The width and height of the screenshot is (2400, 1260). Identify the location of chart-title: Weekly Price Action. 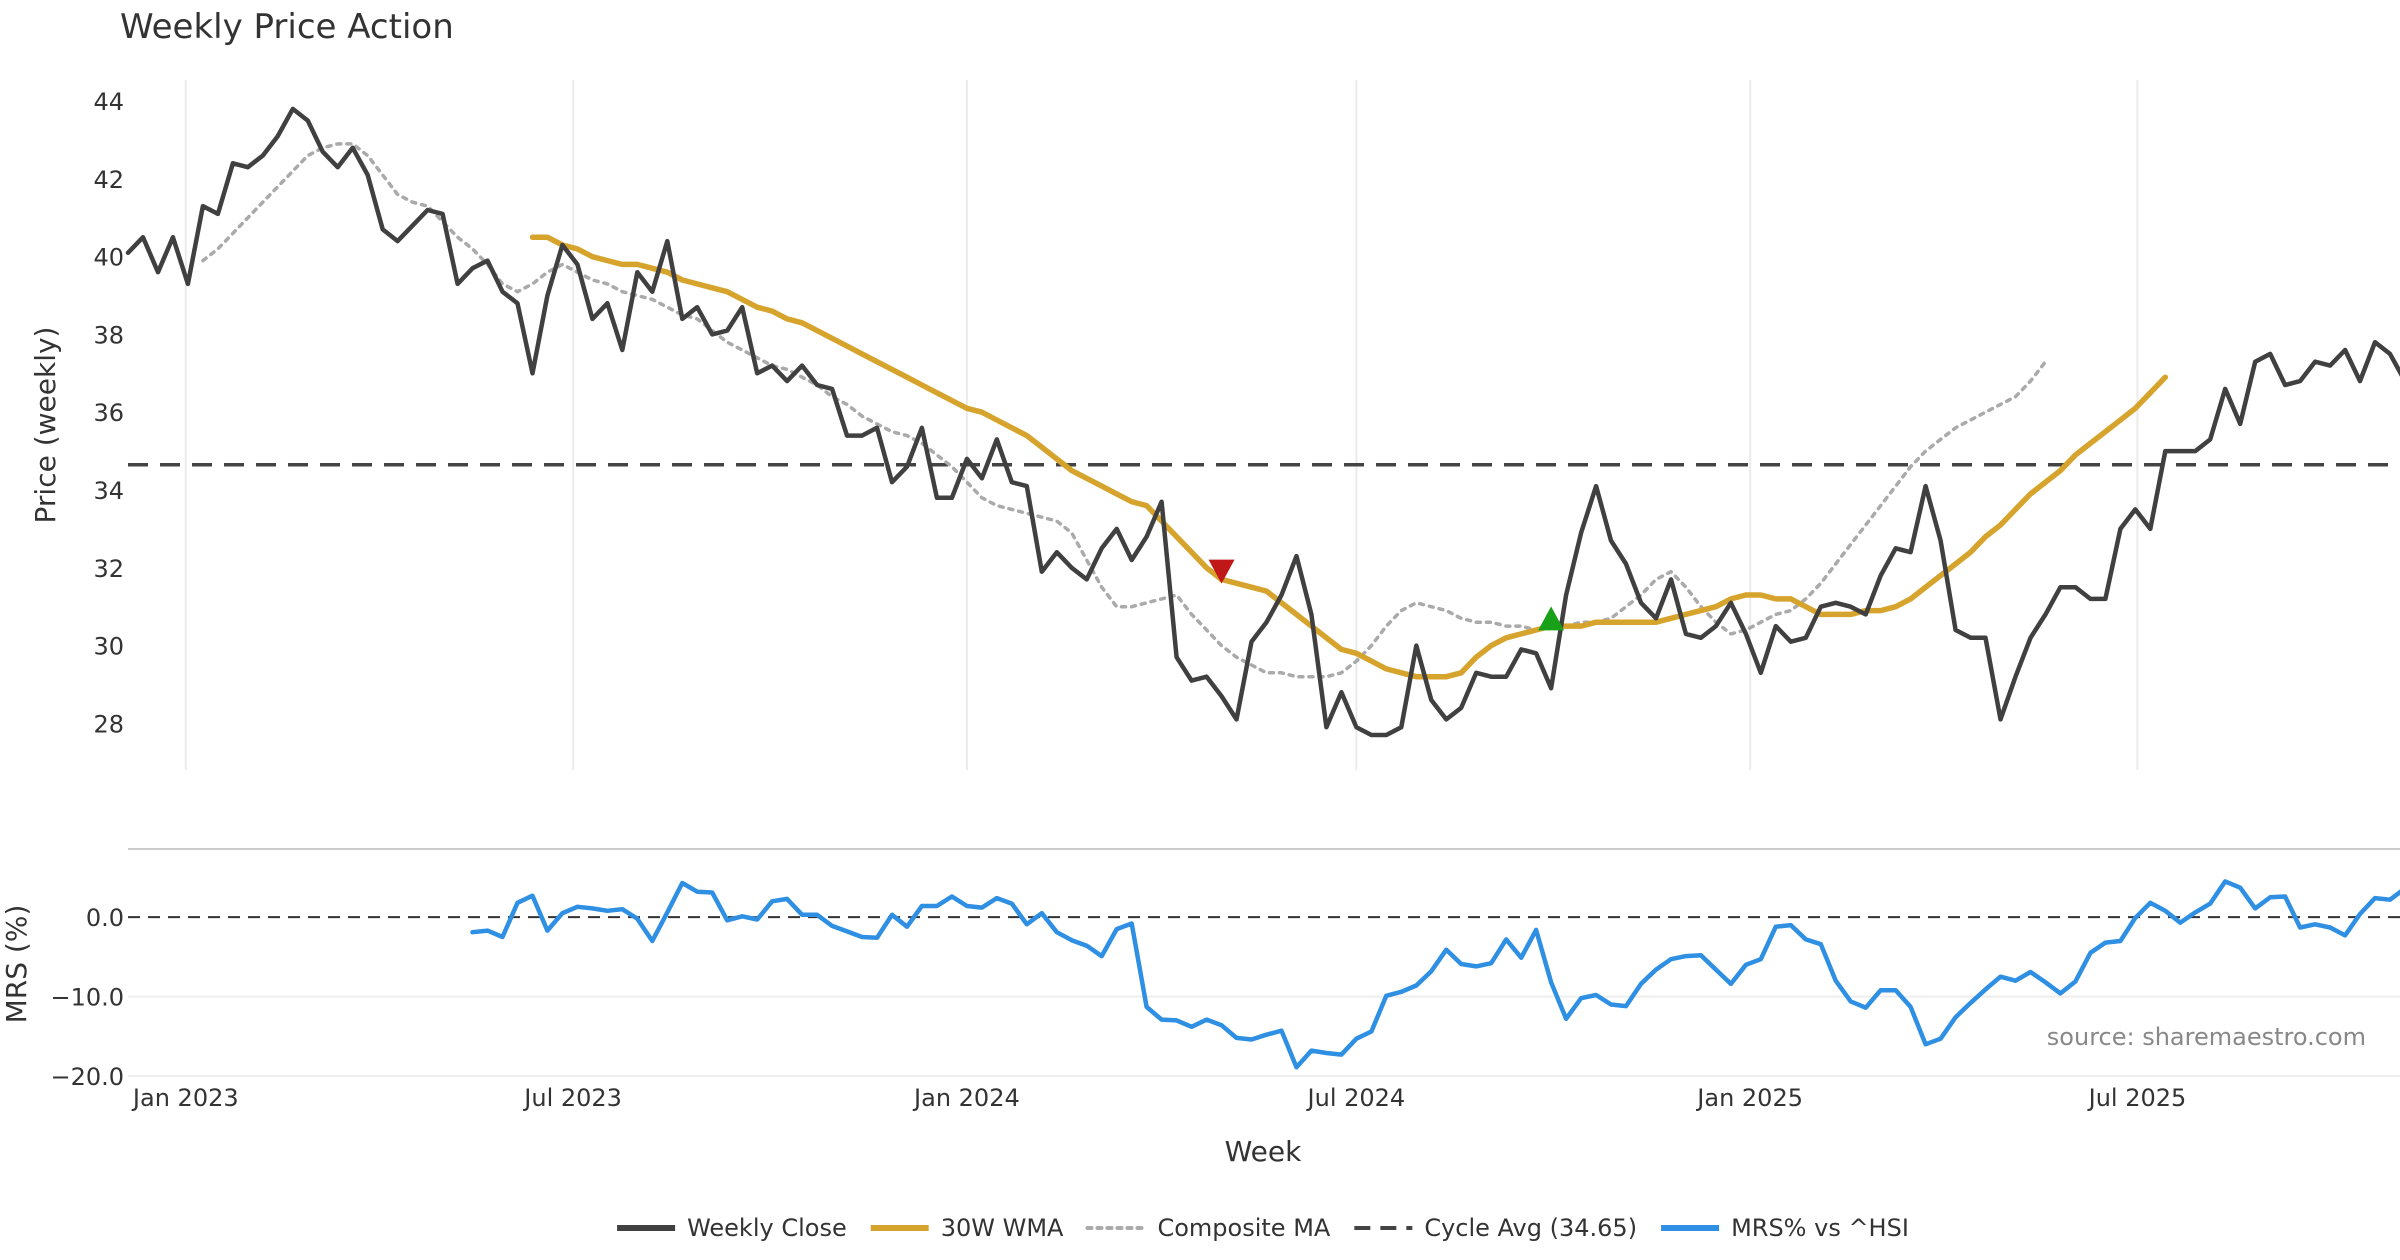
(287, 27).